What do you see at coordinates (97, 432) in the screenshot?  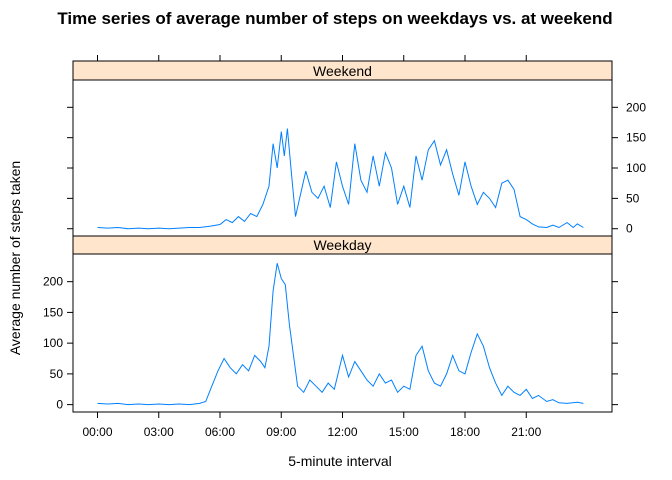 I see `x-tick-label: 00:00` at bounding box center [97, 432].